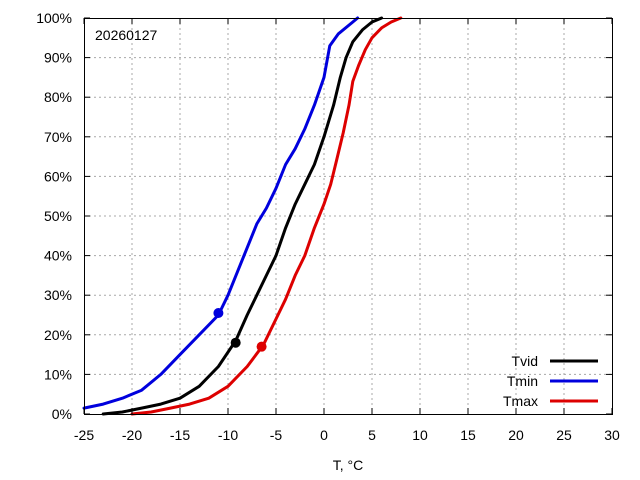 The image size is (640, 480). Describe the element at coordinates (228, 435) in the screenshot. I see `x-tick-label: -10` at that location.